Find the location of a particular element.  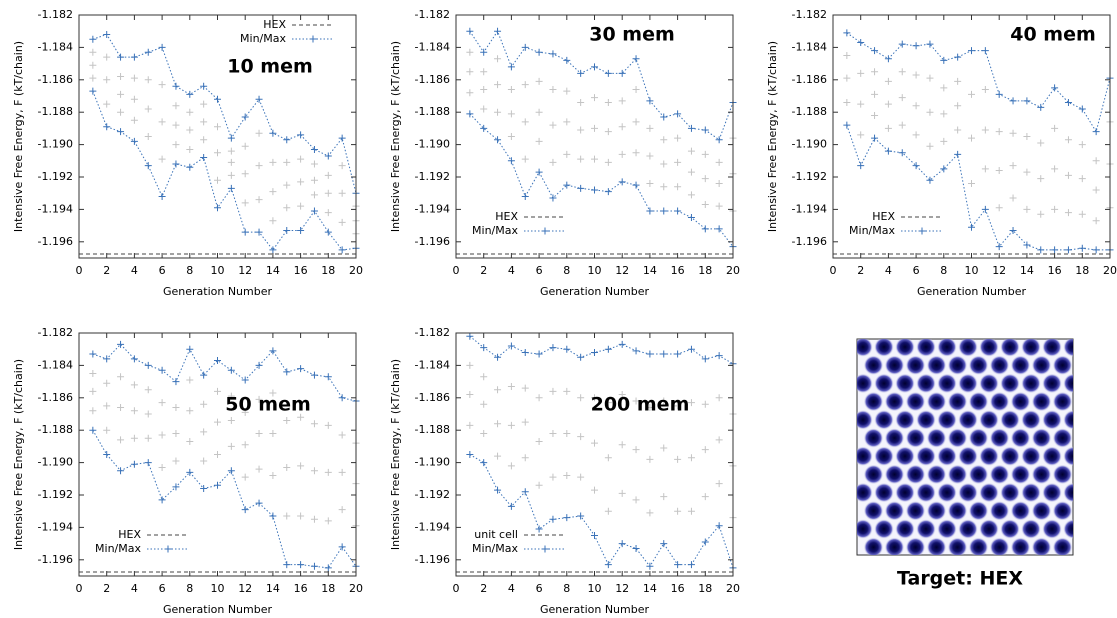

x-tick-label: 0 is located at coordinates (79, 588).